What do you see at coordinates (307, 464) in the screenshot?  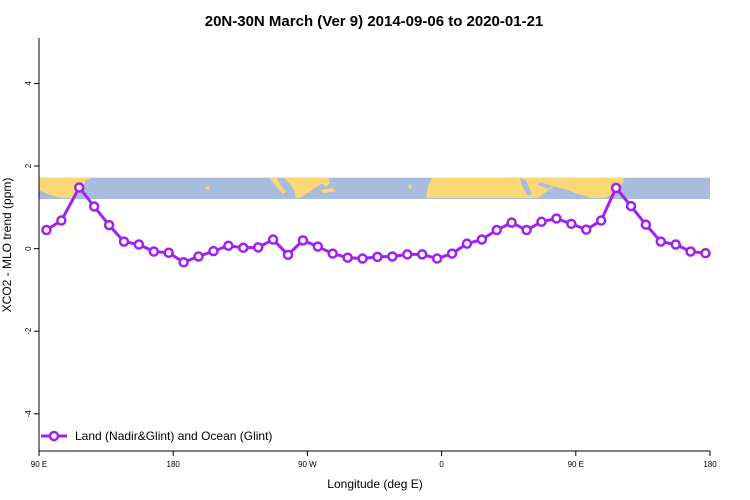 I see `x-tick-label: 90 W` at bounding box center [307, 464].